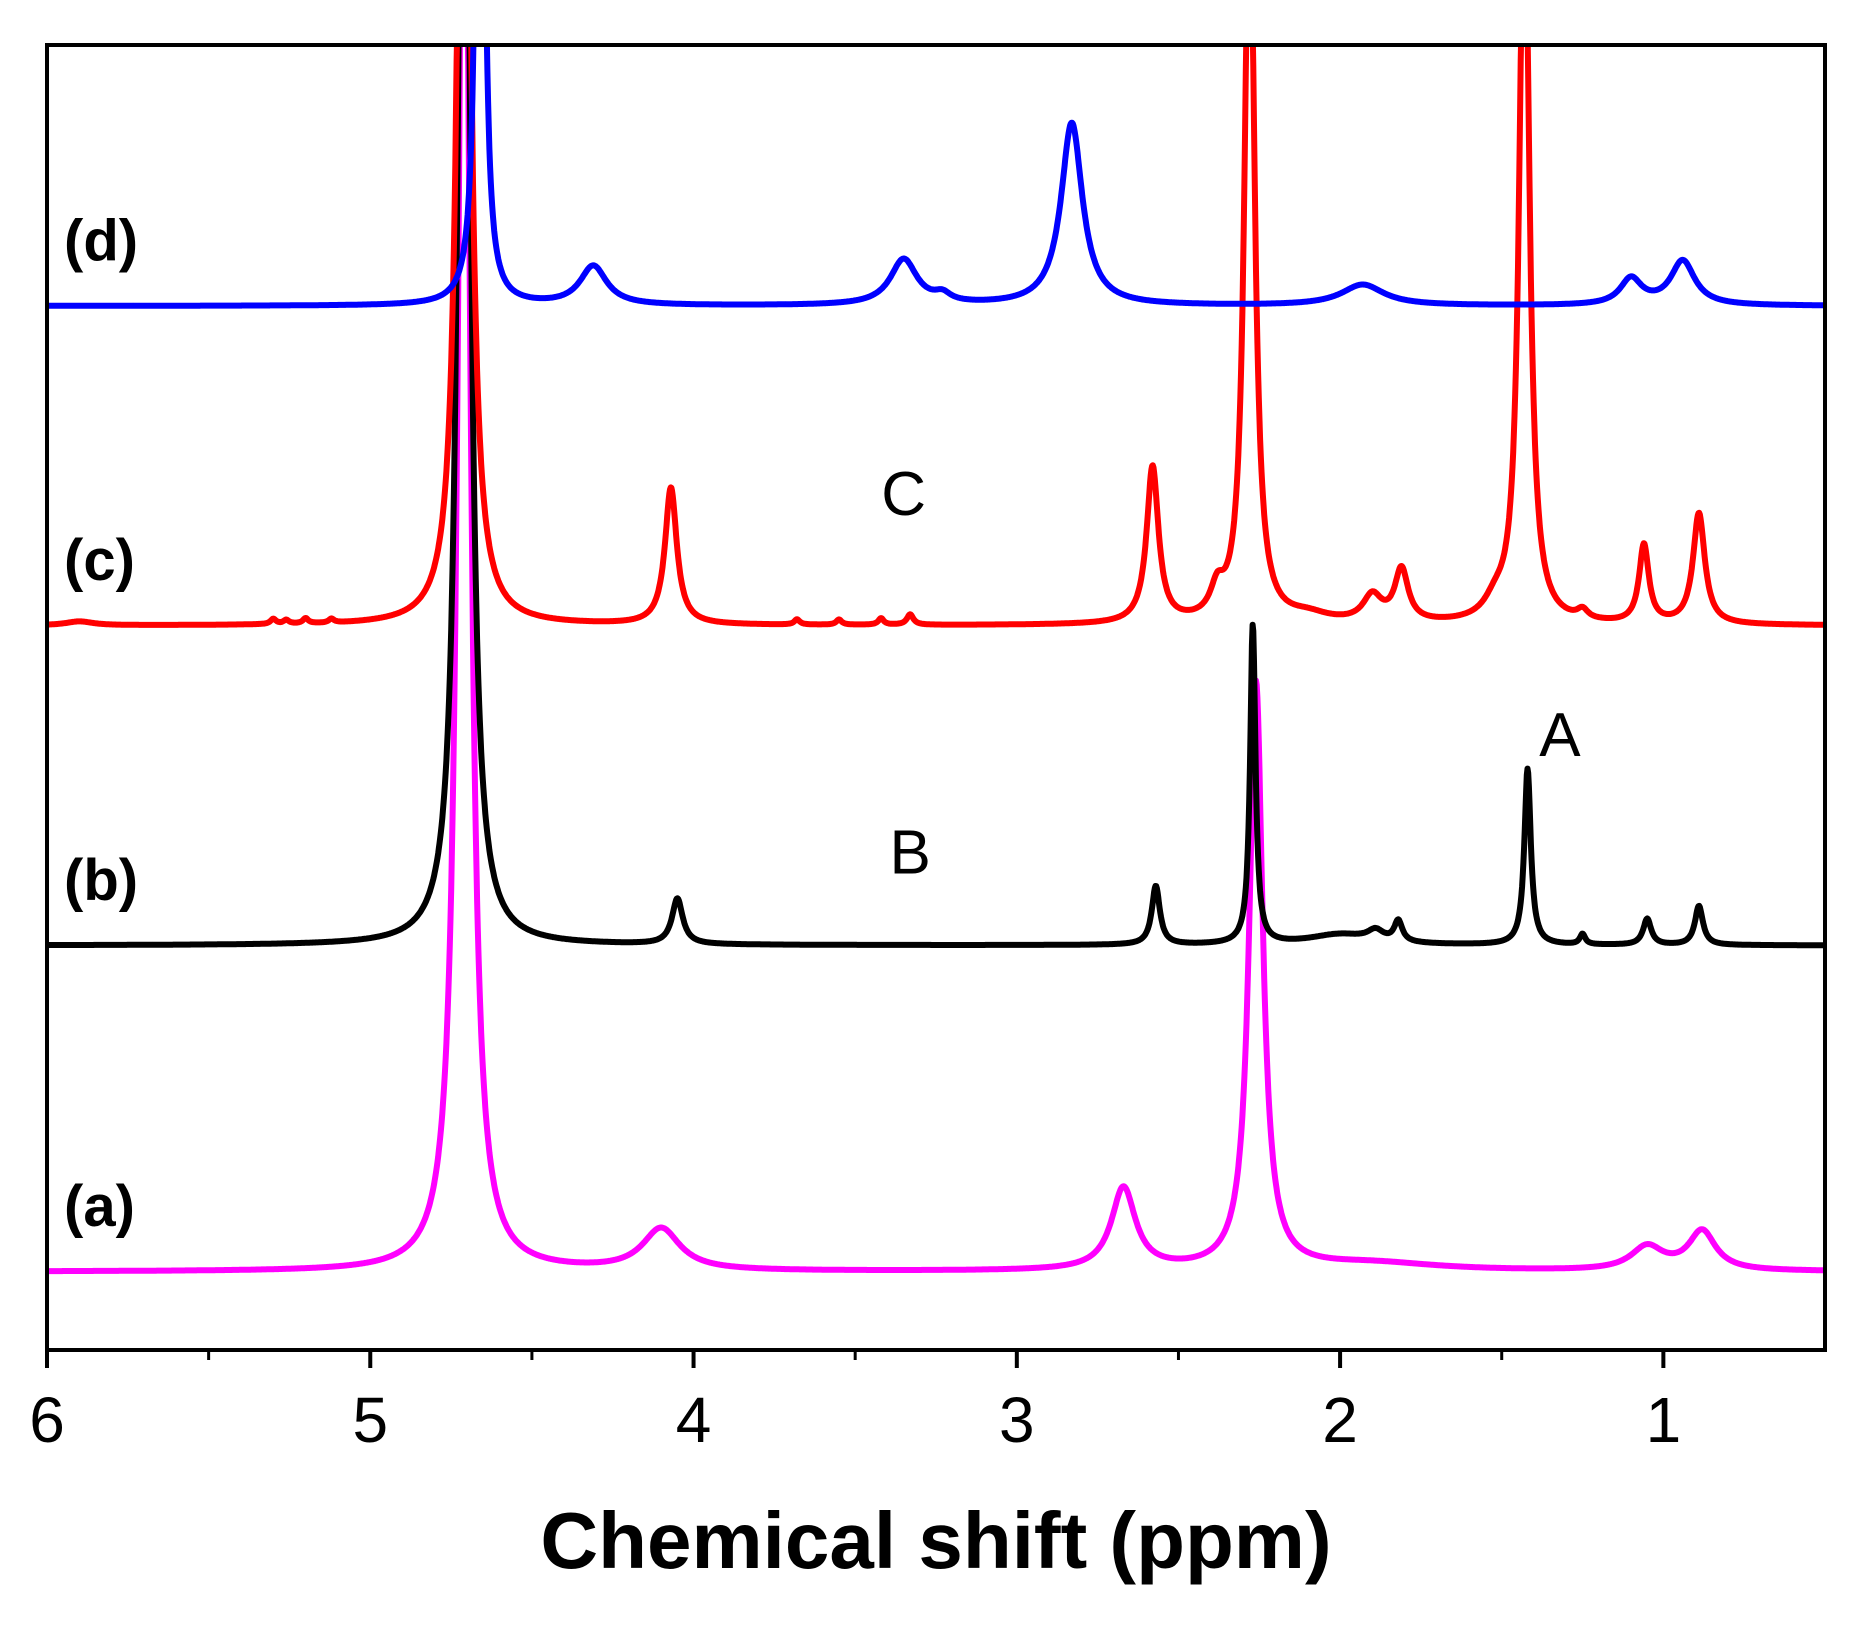  Describe the element at coordinates (935, 1540) in the screenshot. I see `x-axis-title: Chemical shift (ppm)` at that location.